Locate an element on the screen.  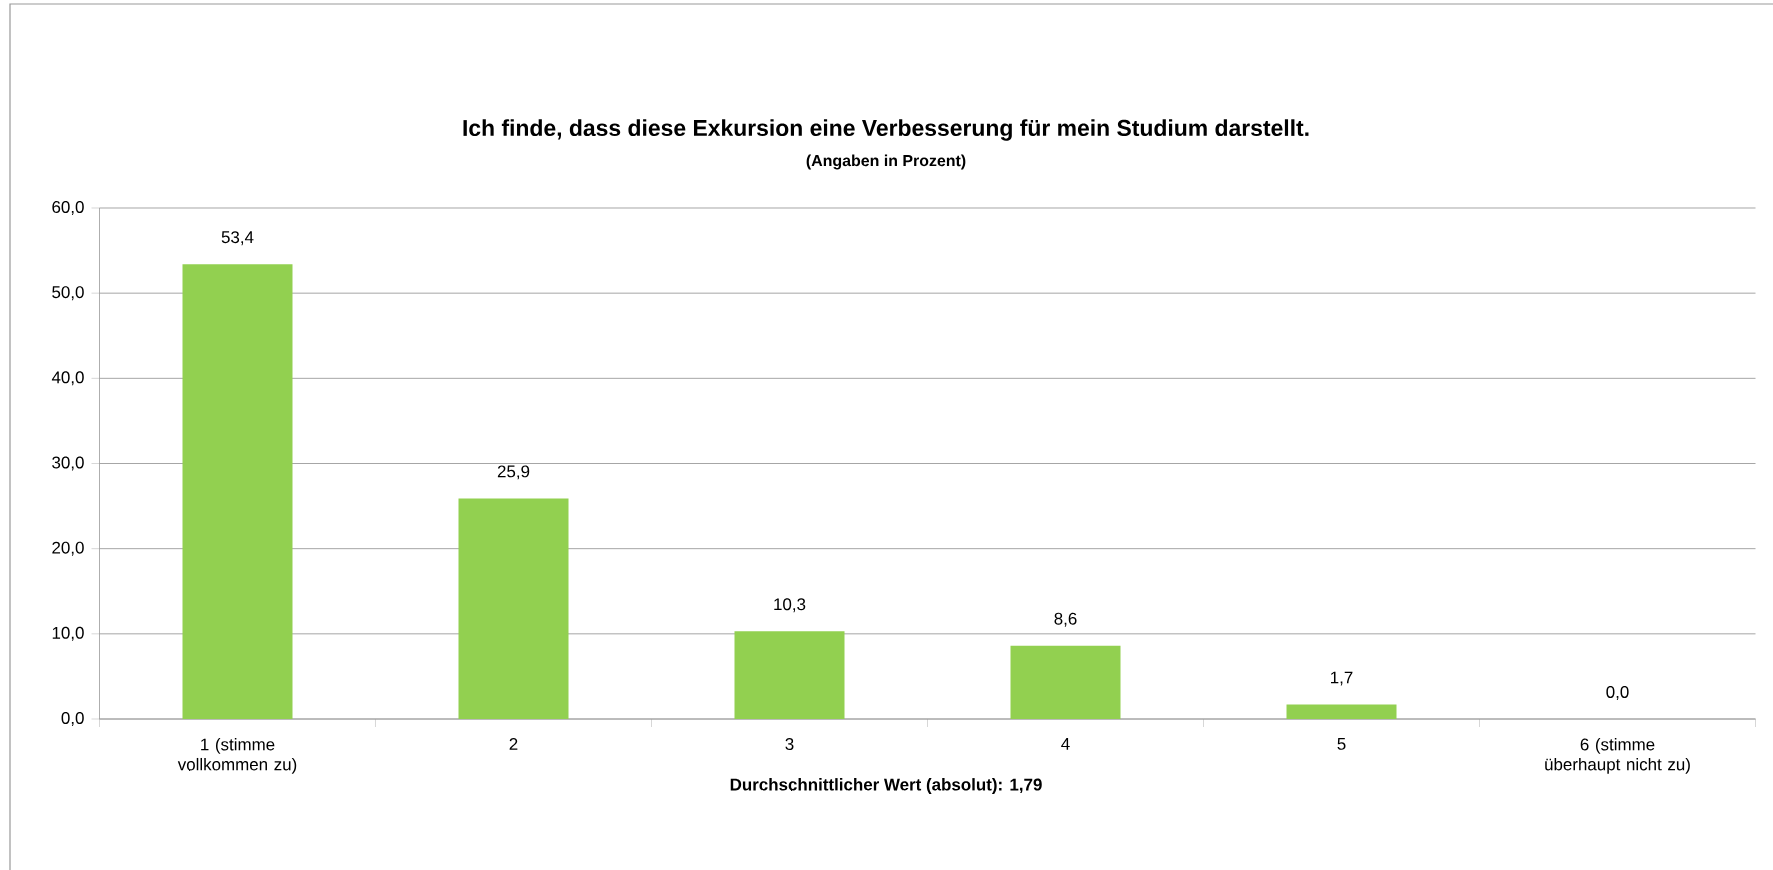
data-label: 1,7 is located at coordinates (1342, 678).